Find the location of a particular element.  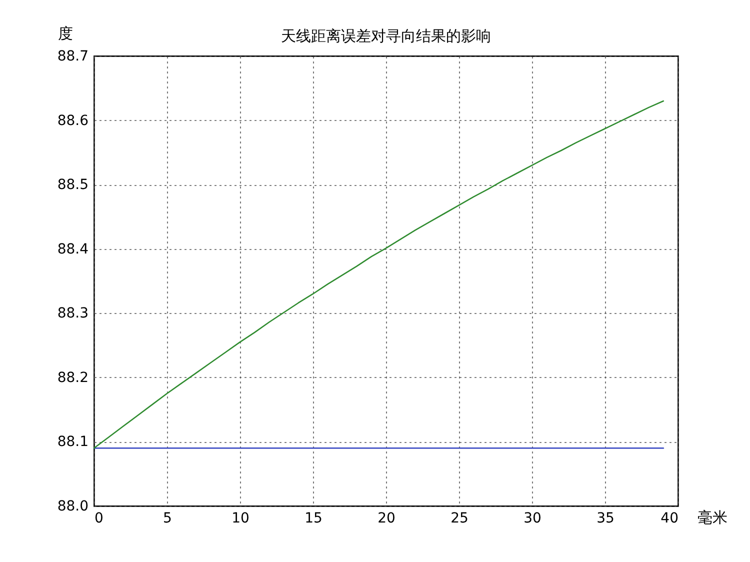

x-tick-label: 25 is located at coordinates (459, 518).